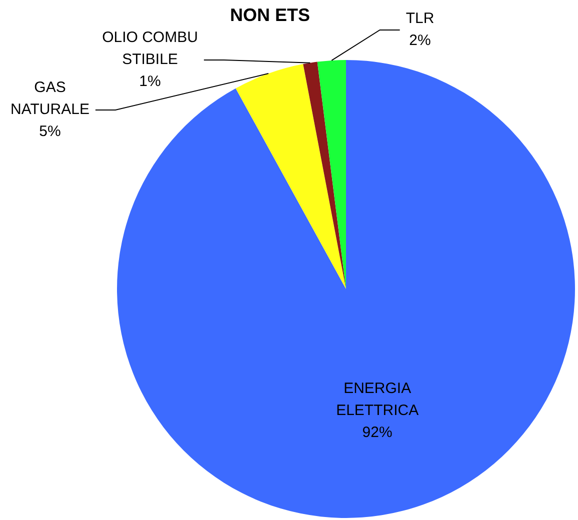  What do you see at coordinates (270, 14) in the screenshot?
I see `chart-title: NON ETS` at bounding box center [270, 14].